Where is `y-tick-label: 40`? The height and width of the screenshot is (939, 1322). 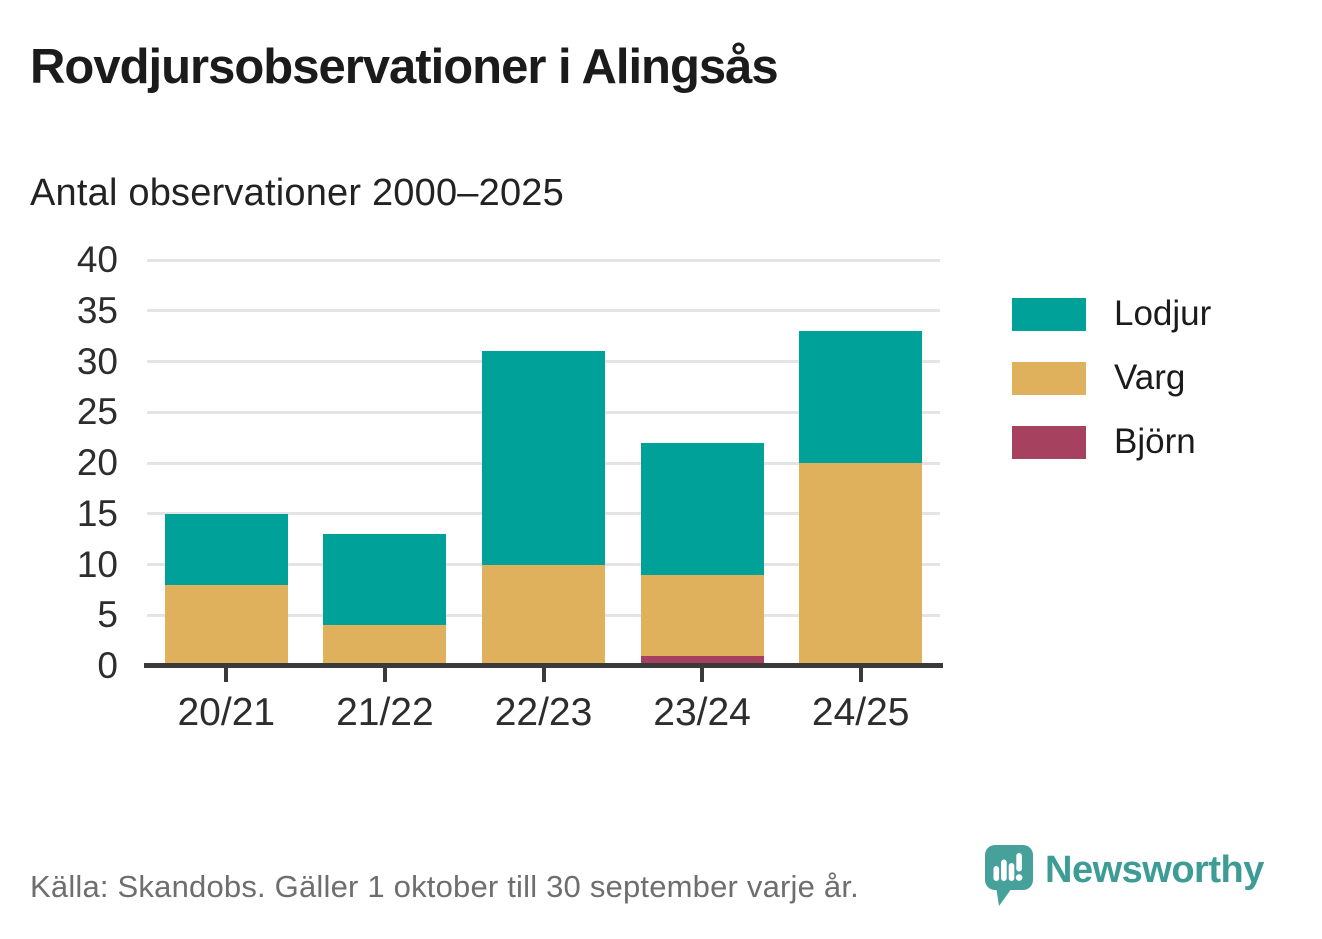
y-tick-label: 40 is located at coordinates (97, 259).